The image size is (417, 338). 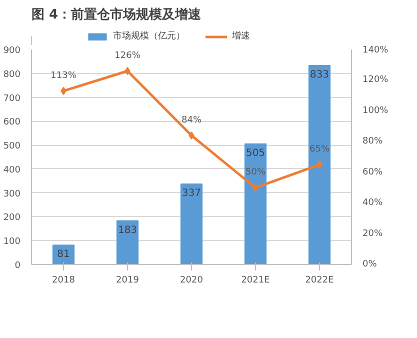 I want to click on y-tick-label: 700, so click(x=12, y=99).